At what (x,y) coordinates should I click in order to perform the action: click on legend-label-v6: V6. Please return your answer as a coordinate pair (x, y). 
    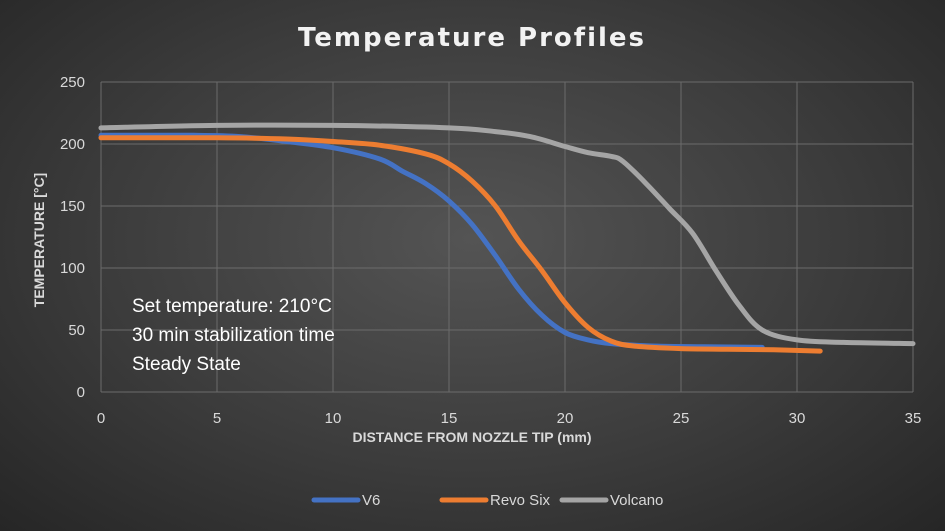
    Looking at the image, I should click on (371, 500).